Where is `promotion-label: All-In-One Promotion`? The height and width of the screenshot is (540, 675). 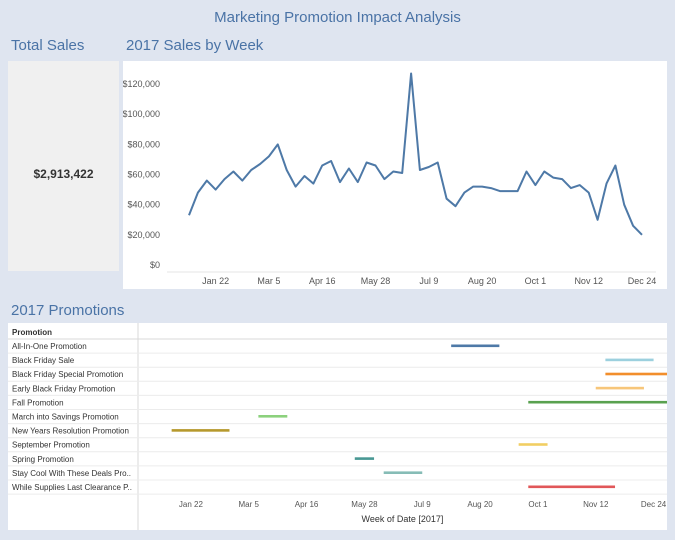
promotion-label: All-In-One Promotion is located at coordinates (49, 346).